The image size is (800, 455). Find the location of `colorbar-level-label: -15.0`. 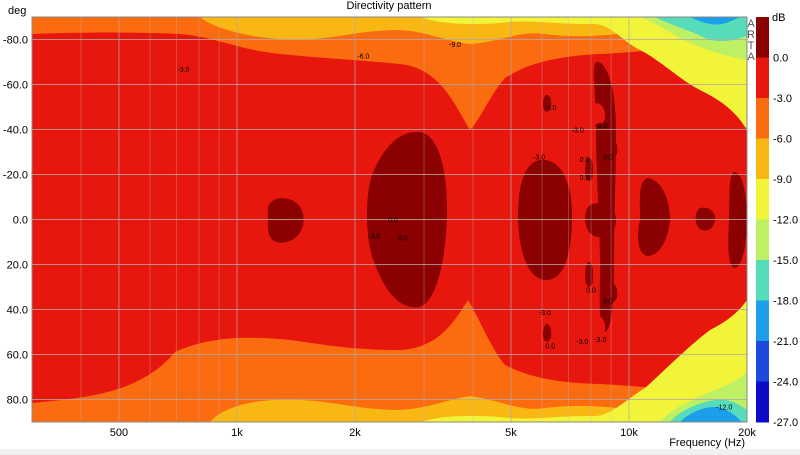

colorbar-level-label: -15.0 is located at coordinates (785, 261).